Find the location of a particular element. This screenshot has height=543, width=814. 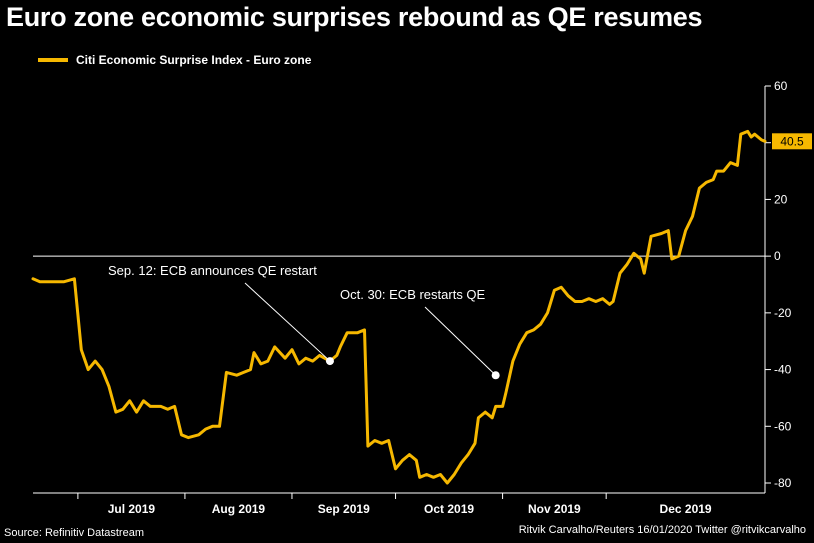

annotation-label: Sep. 12: ECB announces QE restart is located at coordinates (212, 270).